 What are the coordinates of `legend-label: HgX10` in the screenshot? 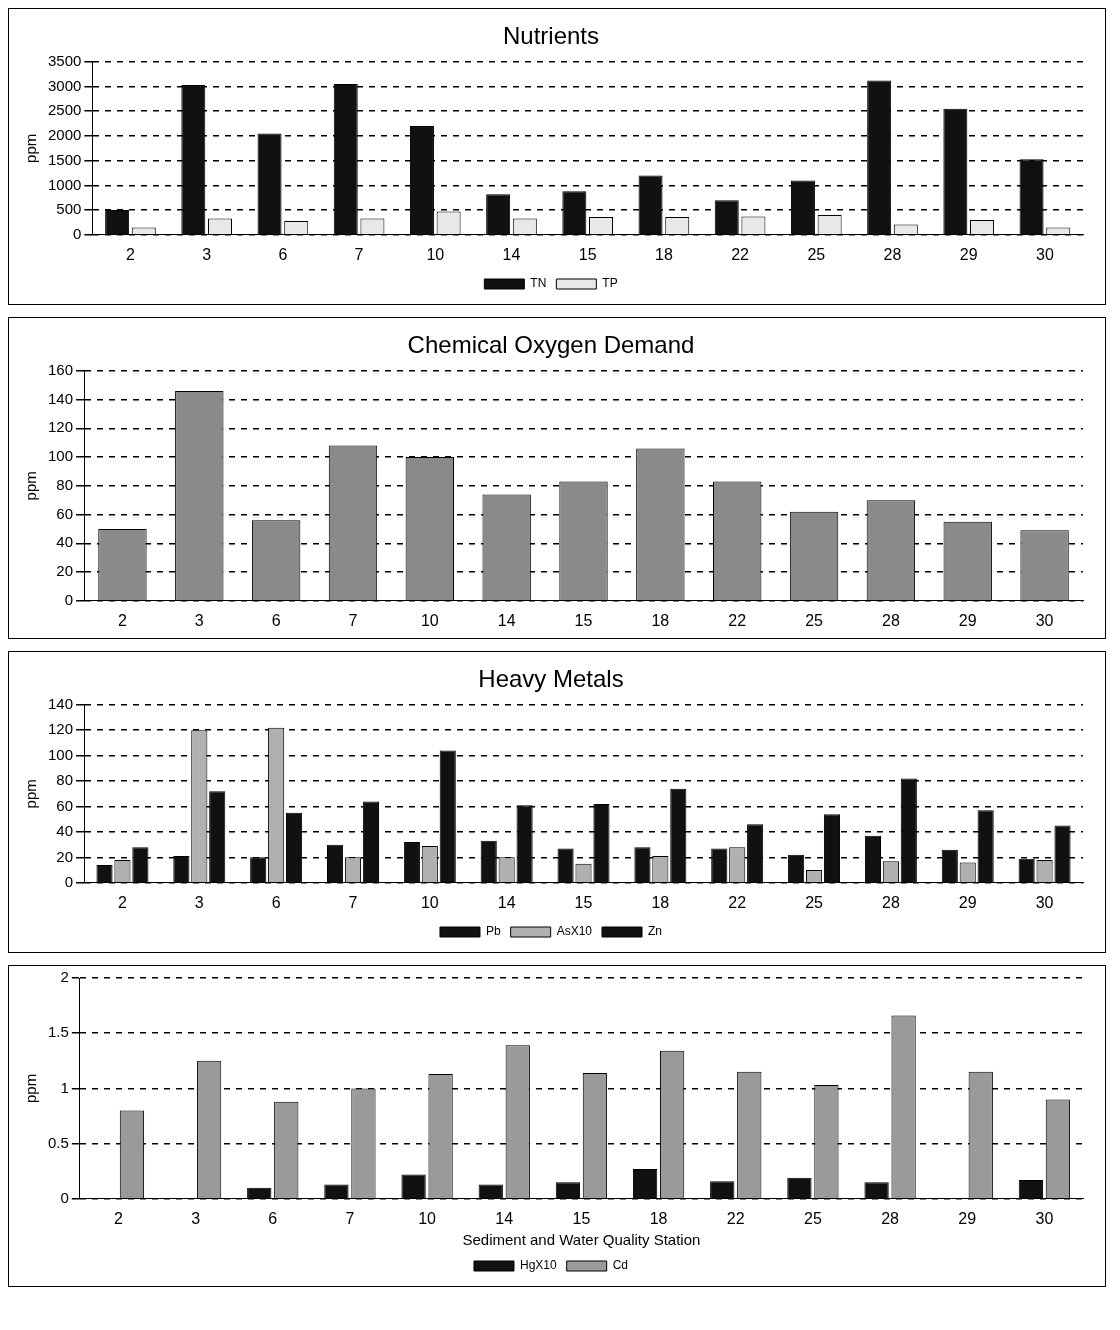 It's located at (538, 1265).